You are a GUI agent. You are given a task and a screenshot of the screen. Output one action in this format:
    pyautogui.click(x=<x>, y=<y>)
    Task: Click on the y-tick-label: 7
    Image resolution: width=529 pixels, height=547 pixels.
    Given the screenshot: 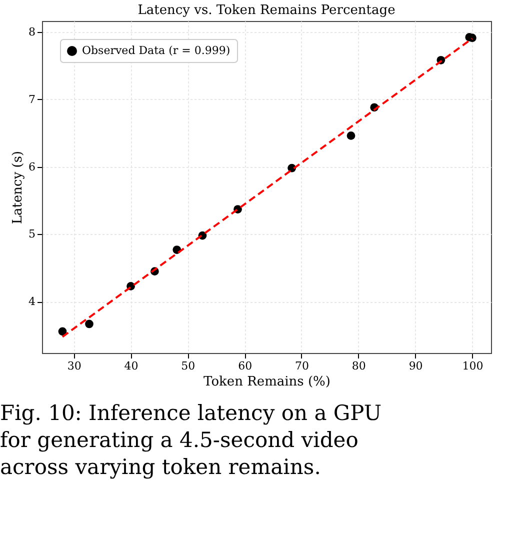 What is the action you would take?
    pyautogui.click(x=32, y=99)
    